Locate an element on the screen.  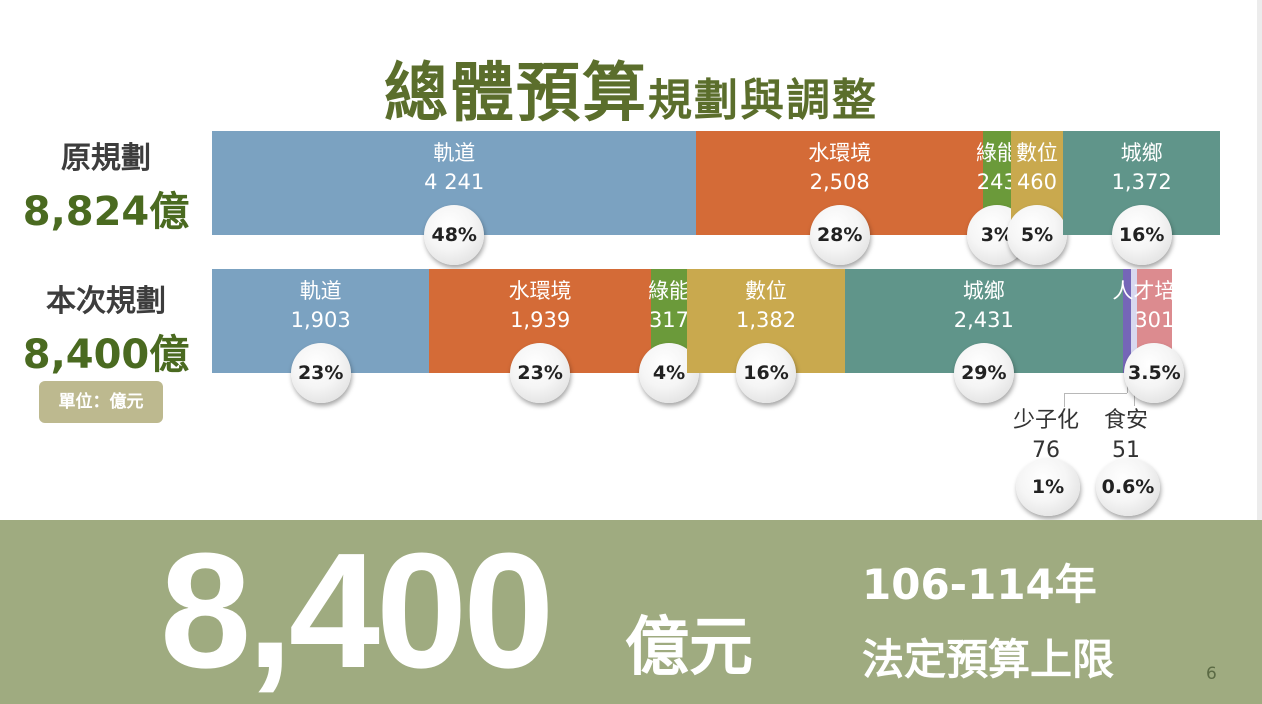
segment-label: 數位 460 is located at coordinates (1037, 168).